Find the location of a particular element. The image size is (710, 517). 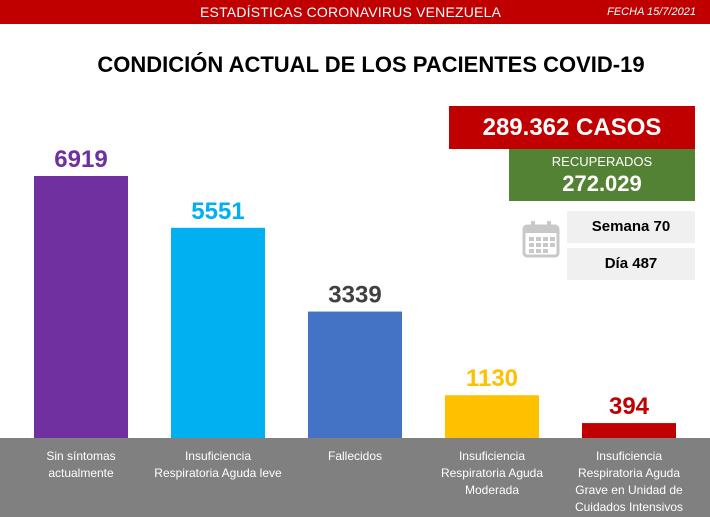

week-counter: Semana 70 is located at coordinates (631, 227).